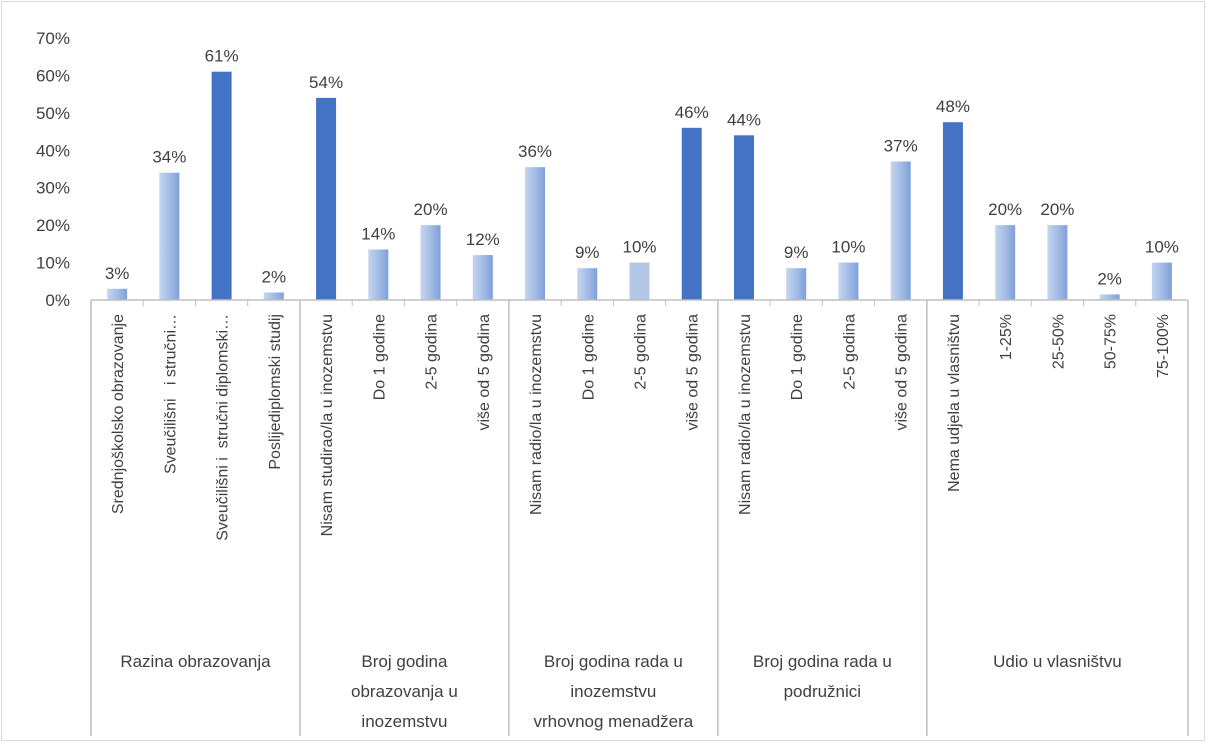 The height and width of the screenshot is (744, 1208). What do you see at coordinates (692, 112) in the screenshot?
I see `data-label: 46%` at bounding box center [692, 112].